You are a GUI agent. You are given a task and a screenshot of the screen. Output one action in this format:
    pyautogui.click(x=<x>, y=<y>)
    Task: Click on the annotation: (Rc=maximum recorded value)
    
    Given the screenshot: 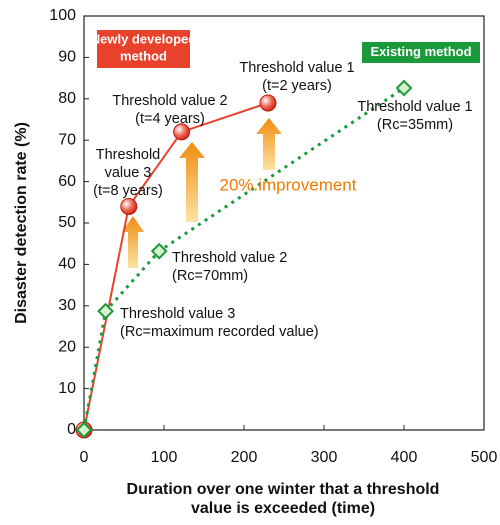 What is the action you would take?
    pyautogui.click(x=219, y=332)
    